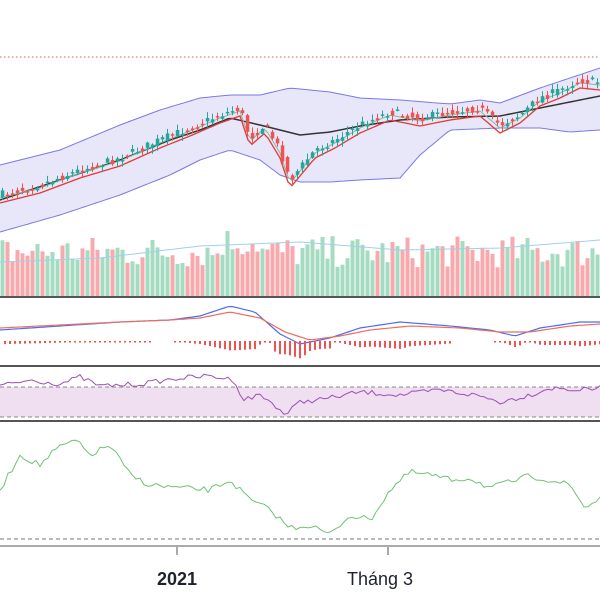  What do you see at coordinates (380, 579) in the screenshot?
I see `x-tick-label-thang-3: Tháng 3` at bounding box center [380, 579].